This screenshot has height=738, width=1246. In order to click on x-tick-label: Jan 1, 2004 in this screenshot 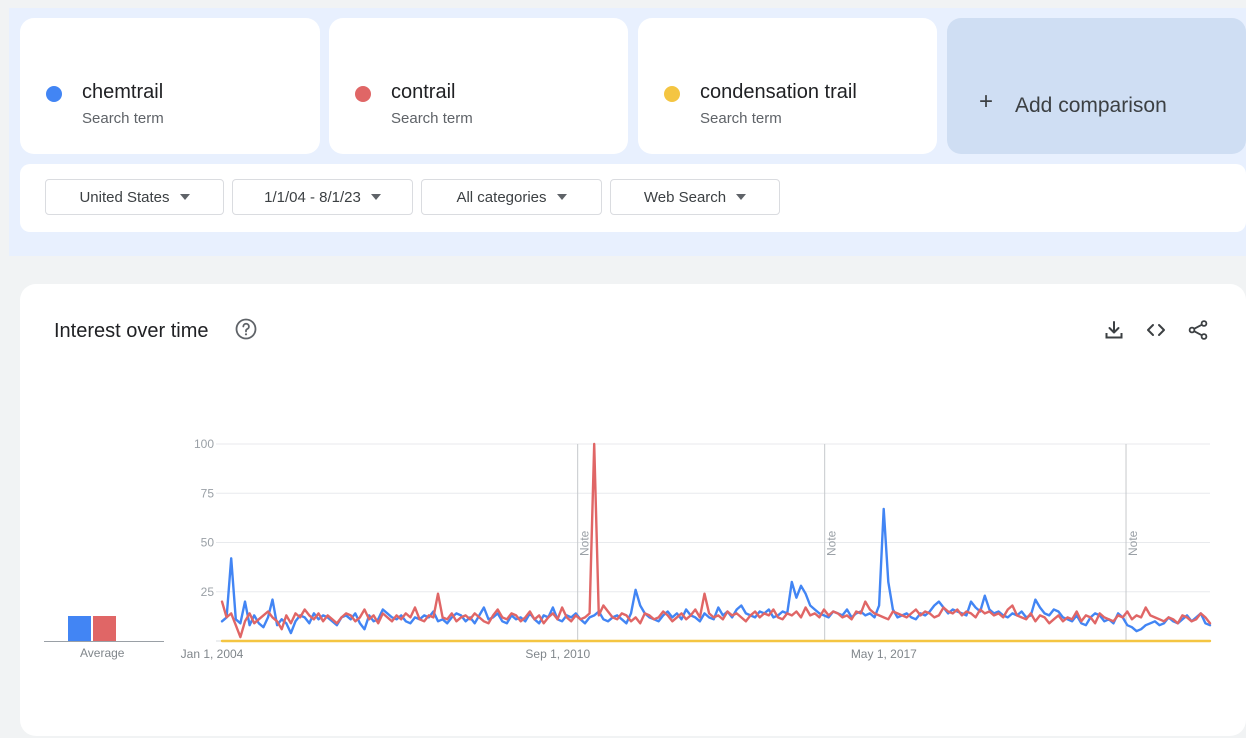, I will do `click(212, 654)`.